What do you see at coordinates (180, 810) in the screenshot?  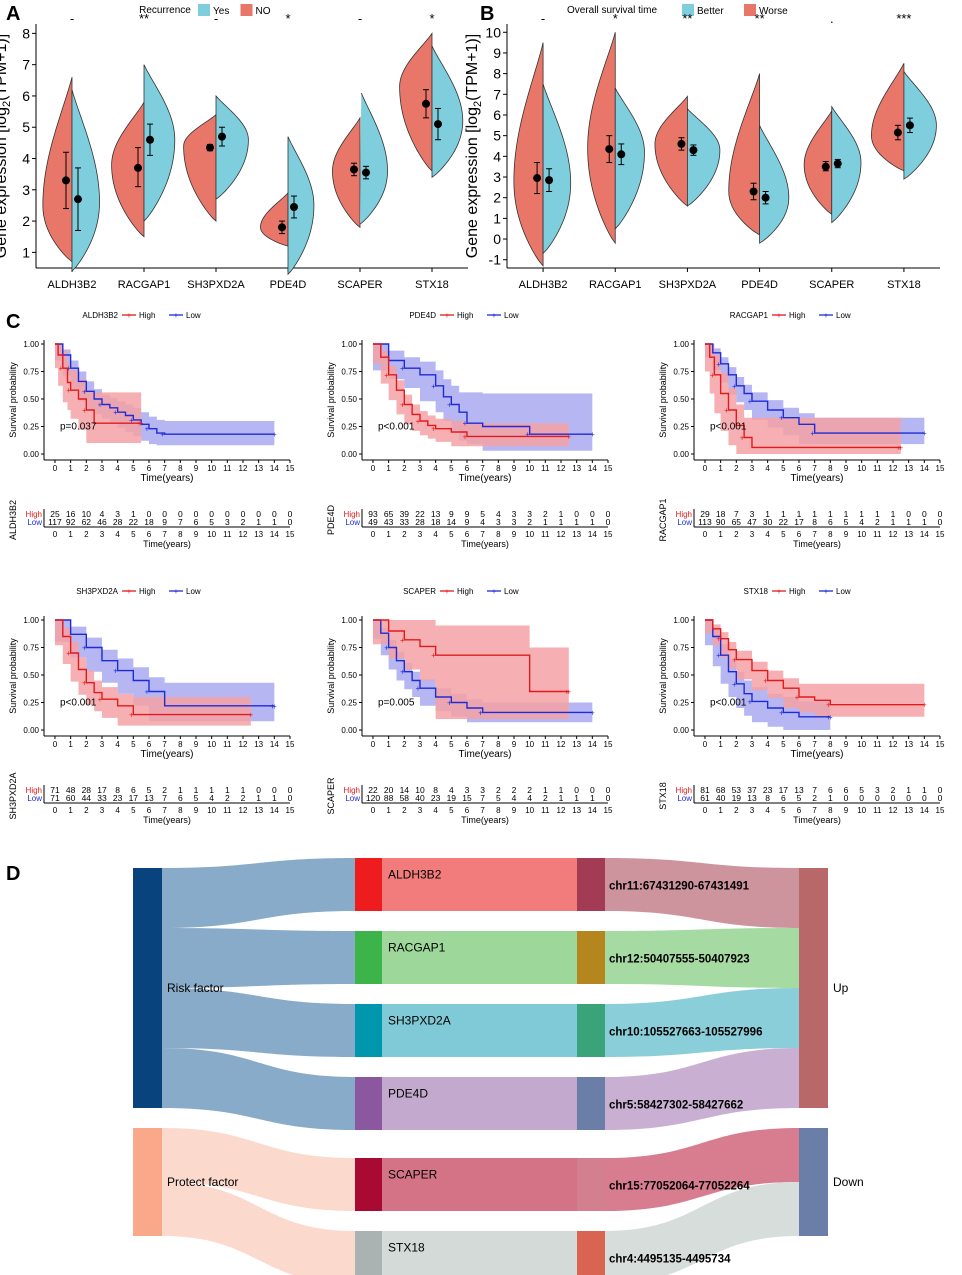 I see `risk-x-tick-label: 8` at bounding box center [180, 810].